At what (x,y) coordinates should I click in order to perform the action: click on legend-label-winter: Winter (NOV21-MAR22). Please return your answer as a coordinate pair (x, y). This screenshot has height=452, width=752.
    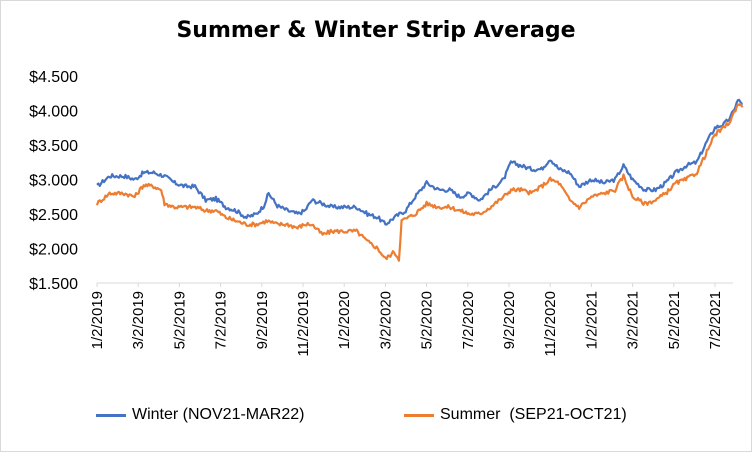
    Looking at the image, I should click on (218, 414).